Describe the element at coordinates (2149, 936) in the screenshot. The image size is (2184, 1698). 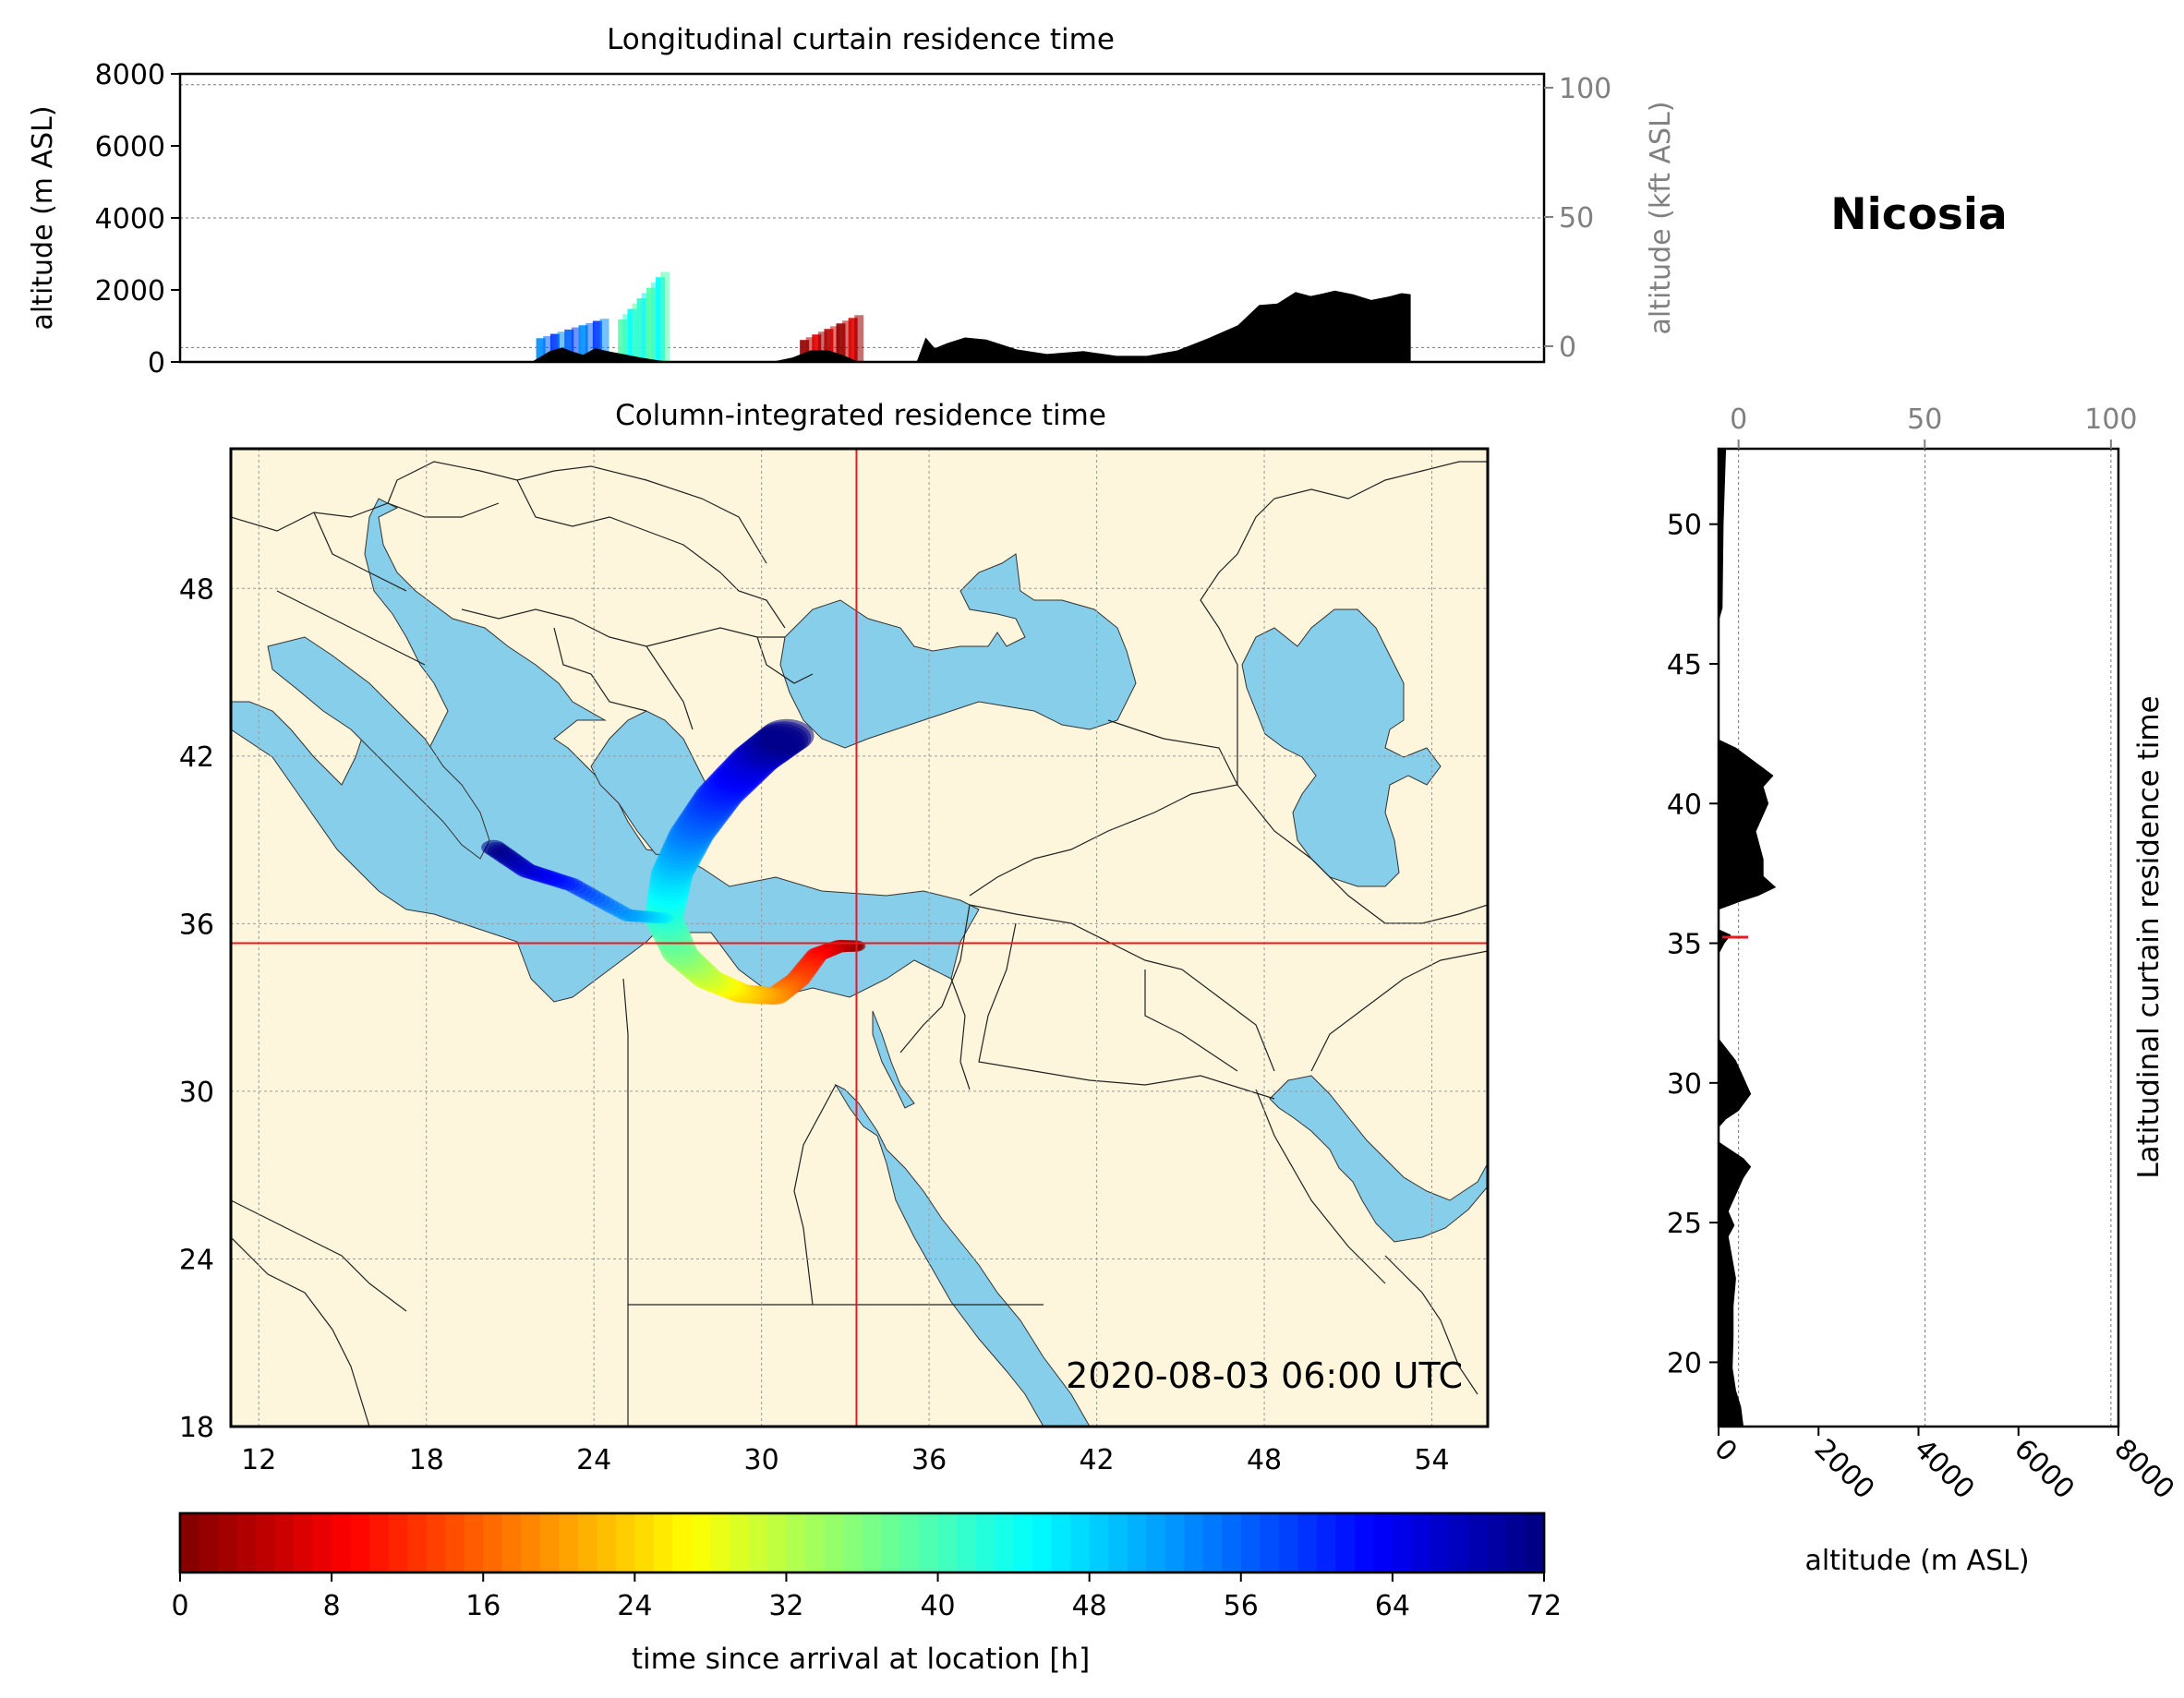
I see `side-panel-title: Latitudinal curtain residence time` at that location.